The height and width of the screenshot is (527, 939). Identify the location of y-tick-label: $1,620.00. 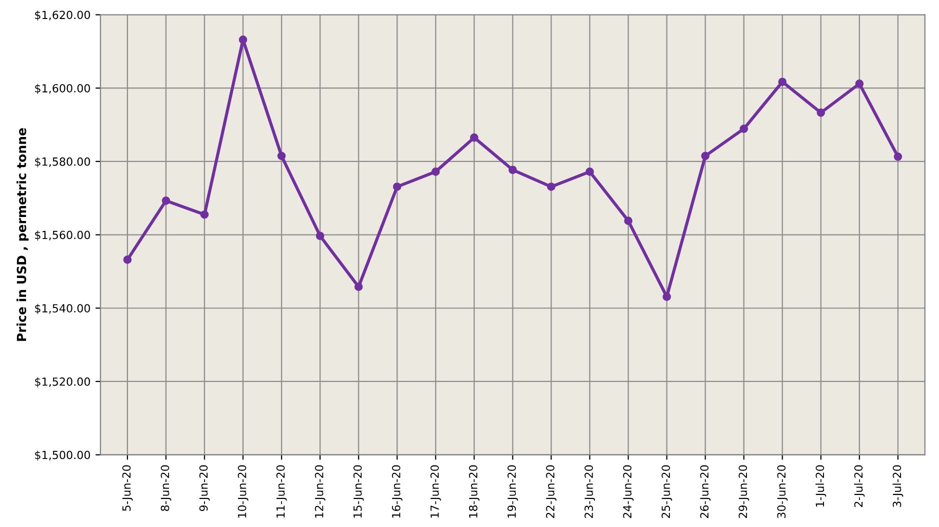
(62, 15).